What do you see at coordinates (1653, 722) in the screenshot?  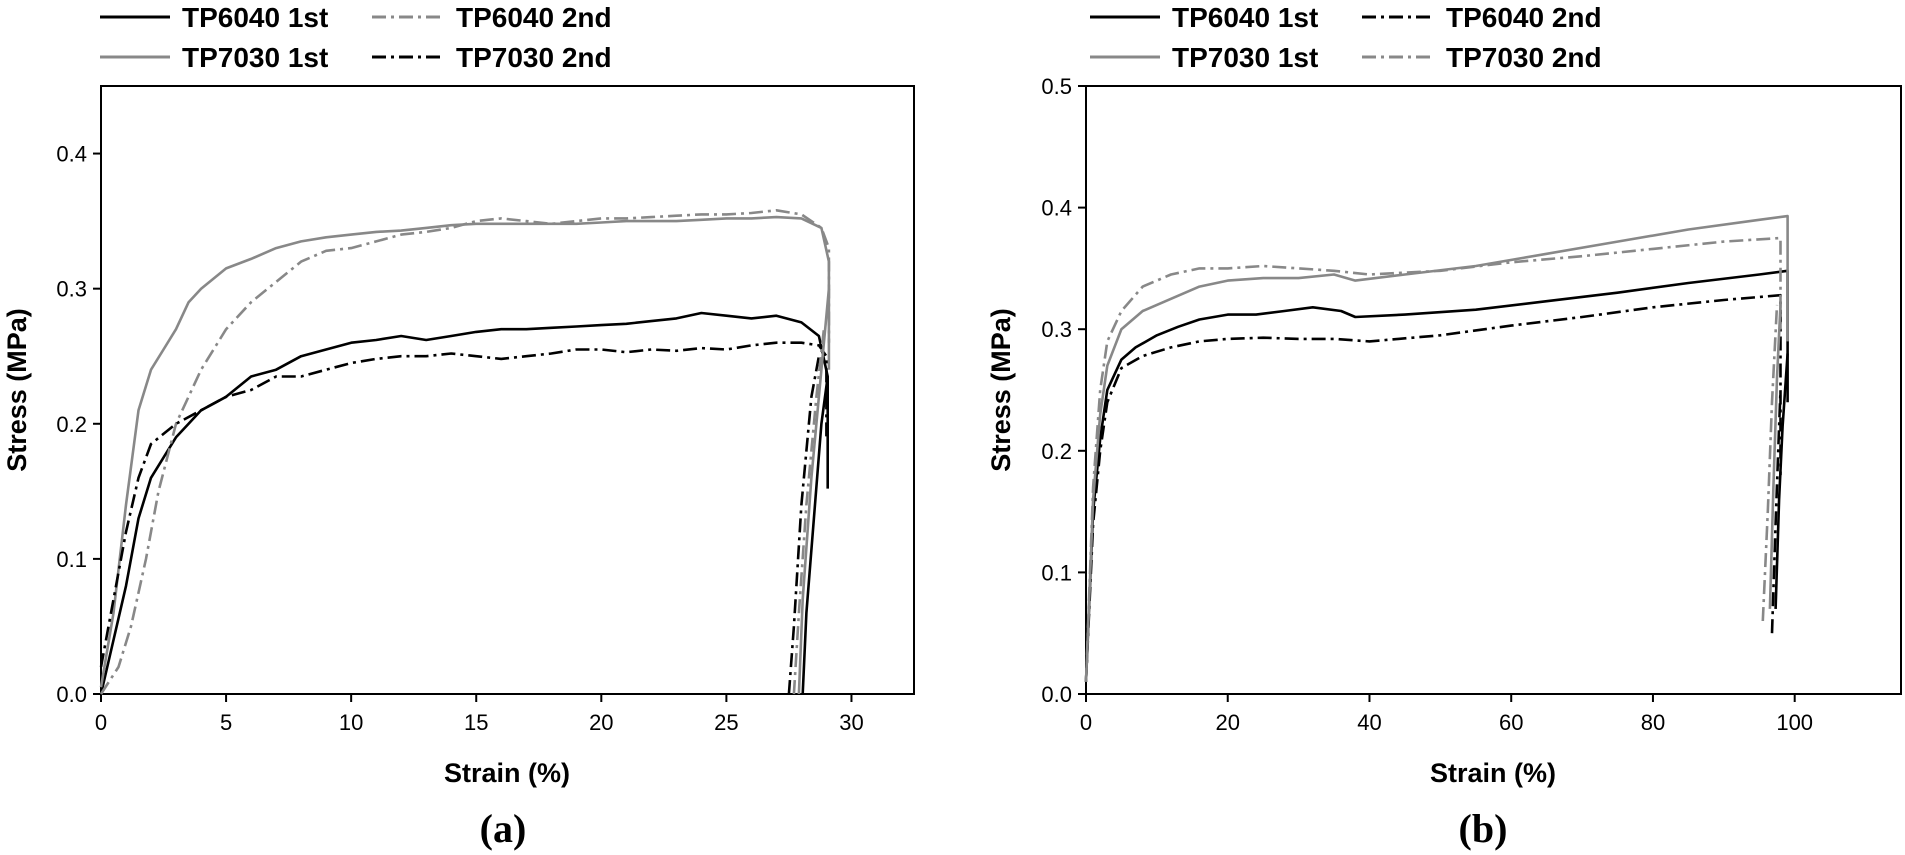 I see `x-tick-label-b-4: 80` at bounding box center [1653, 722].